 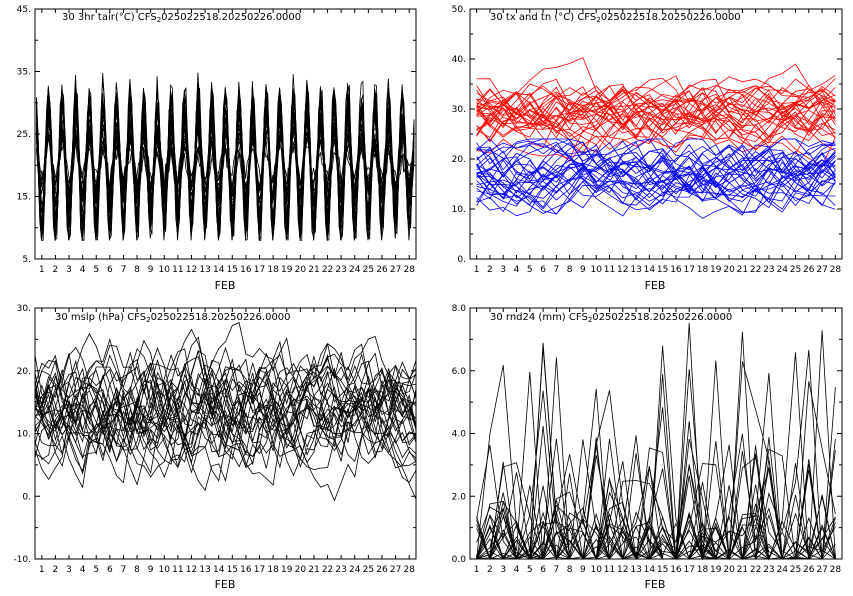 What do you see at coordinates (165, 270) in the screenshot?
I see `x-tick-label: 10` at bounding box center [165, 270].